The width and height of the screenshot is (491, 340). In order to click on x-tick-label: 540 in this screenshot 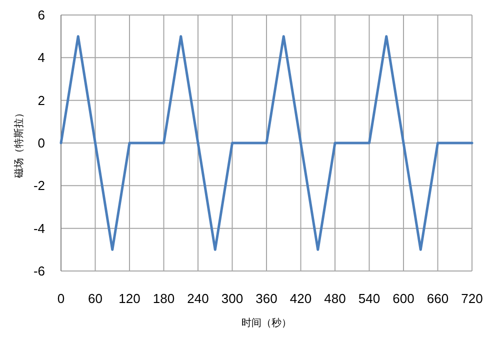, I will do `click(369, 298)`.